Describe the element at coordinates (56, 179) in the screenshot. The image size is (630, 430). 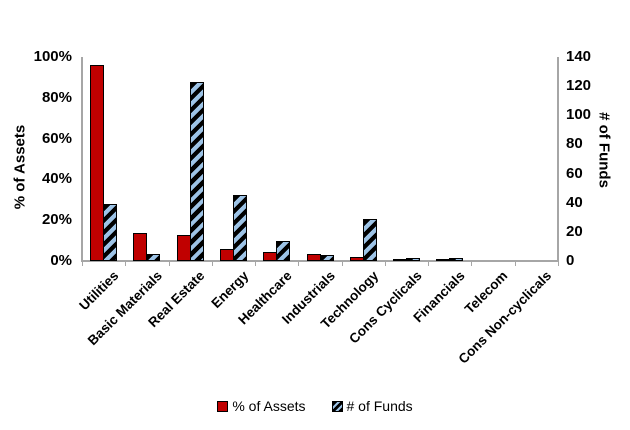
I see `left-axis-tick-label: 40%` at that location.